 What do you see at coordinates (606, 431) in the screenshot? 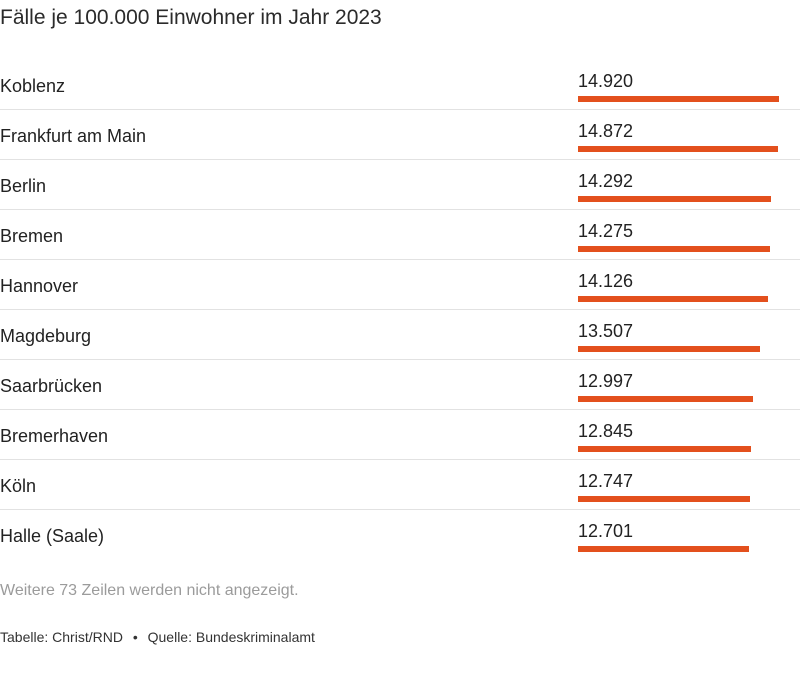
I see `value-label: 12.845` at bounding box center [606, 431].